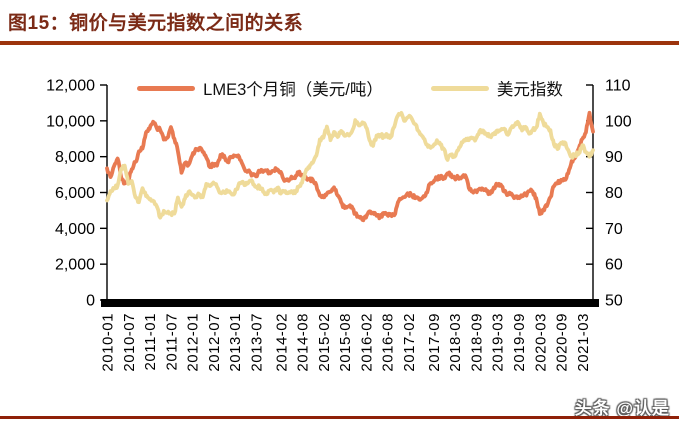  Describe the element at coordinates (156, 23) in the screenshot. I see `figure-title: 图15：铜价与美元指数之间的关系` at that location.